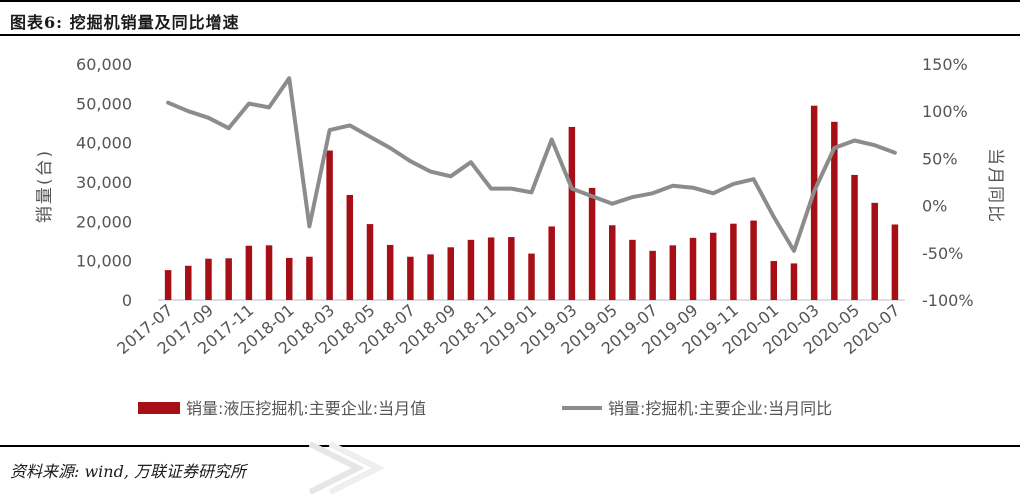 The height and width of the screenshot is (494, 1020). I want to click on y-left-tick-label: 20,000, so click(104, 221).